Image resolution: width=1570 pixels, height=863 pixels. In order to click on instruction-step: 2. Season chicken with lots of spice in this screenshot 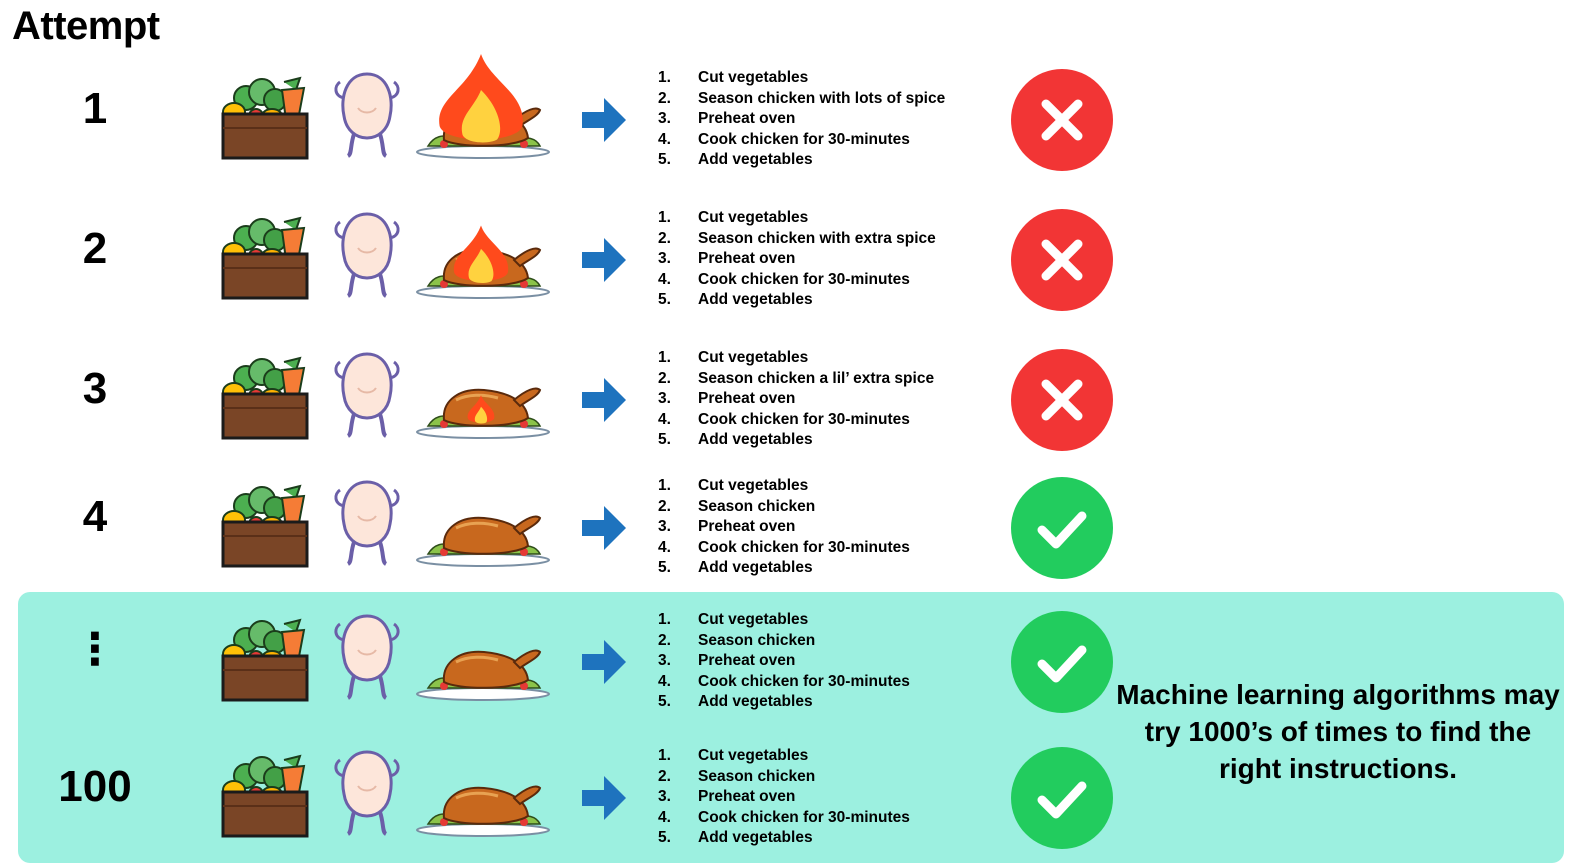, I will do `click(802, 98)`.